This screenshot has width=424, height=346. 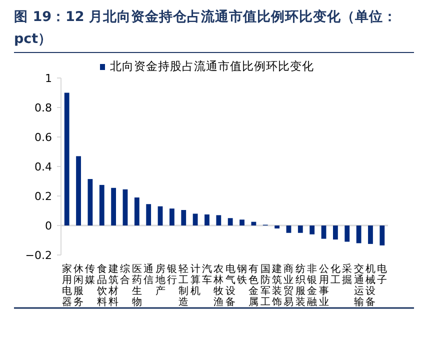 What do you see at coordinates (43, 167) in the screenshot?
I see `y-tick-label: 0.4` at bounding box center [43, 167].